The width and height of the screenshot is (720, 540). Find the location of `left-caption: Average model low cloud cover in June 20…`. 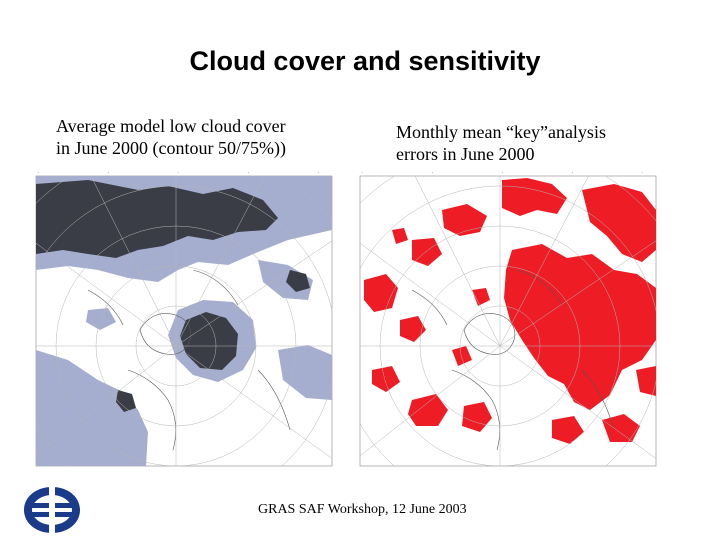

left-caption: Average model low cloud cover in June 20… is located at coordinates (171, 137).